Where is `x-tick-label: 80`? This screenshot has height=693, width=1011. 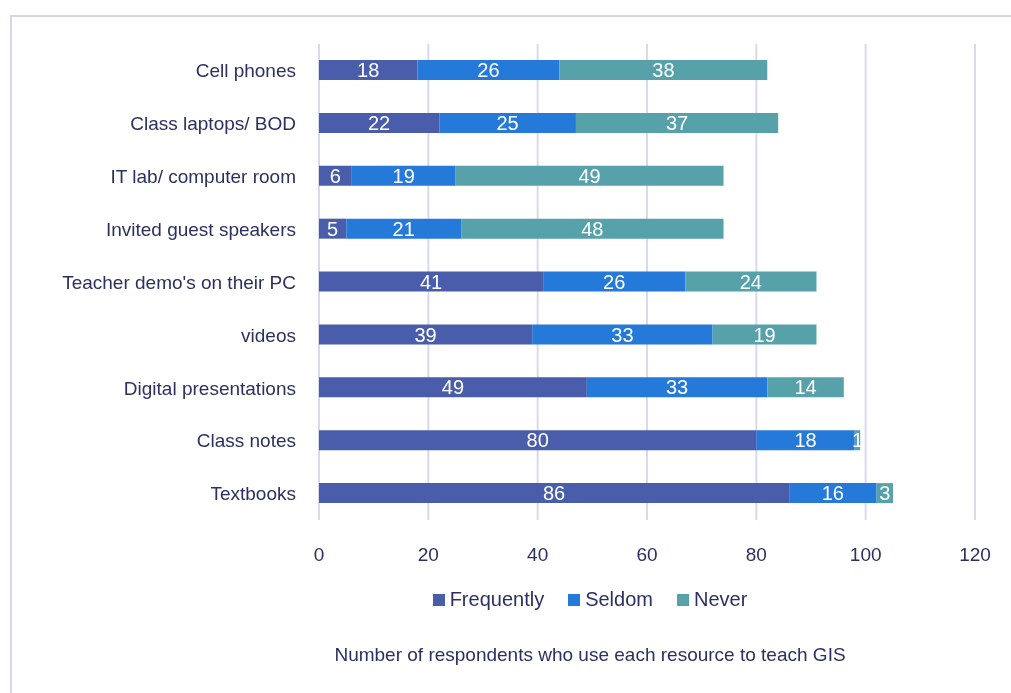
x-tick-label: 80 is located at coordinates (756, 555).